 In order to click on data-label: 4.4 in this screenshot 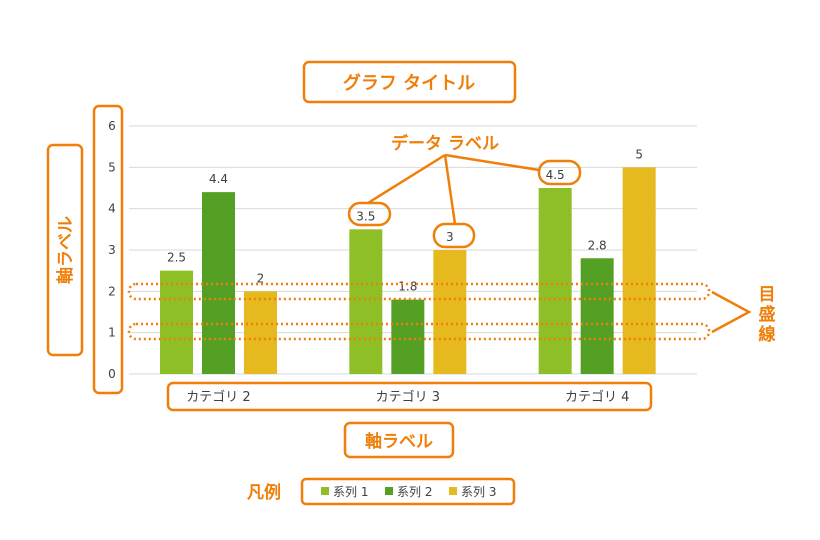, I will do `click(218, 179)`.